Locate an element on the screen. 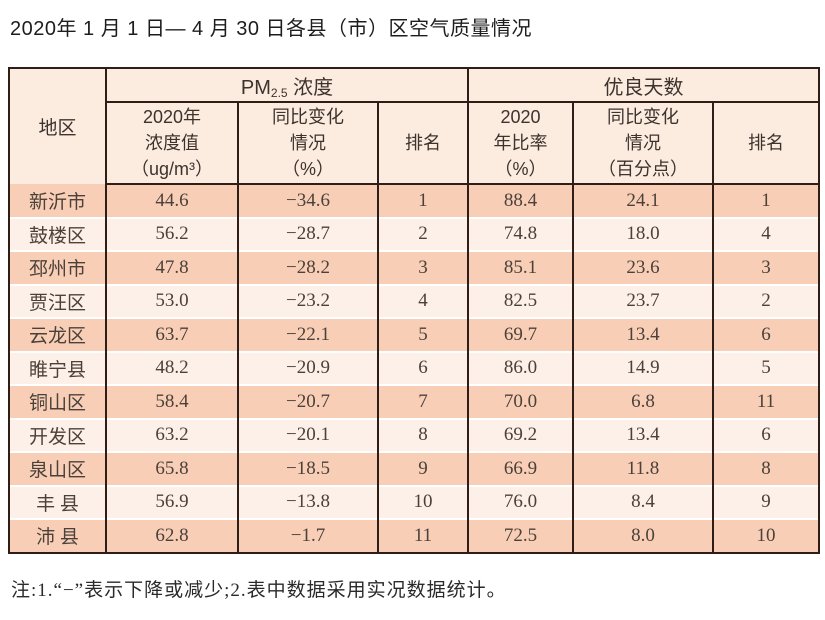  cell-region: 铜山区 is located at coordinates (57, 401).